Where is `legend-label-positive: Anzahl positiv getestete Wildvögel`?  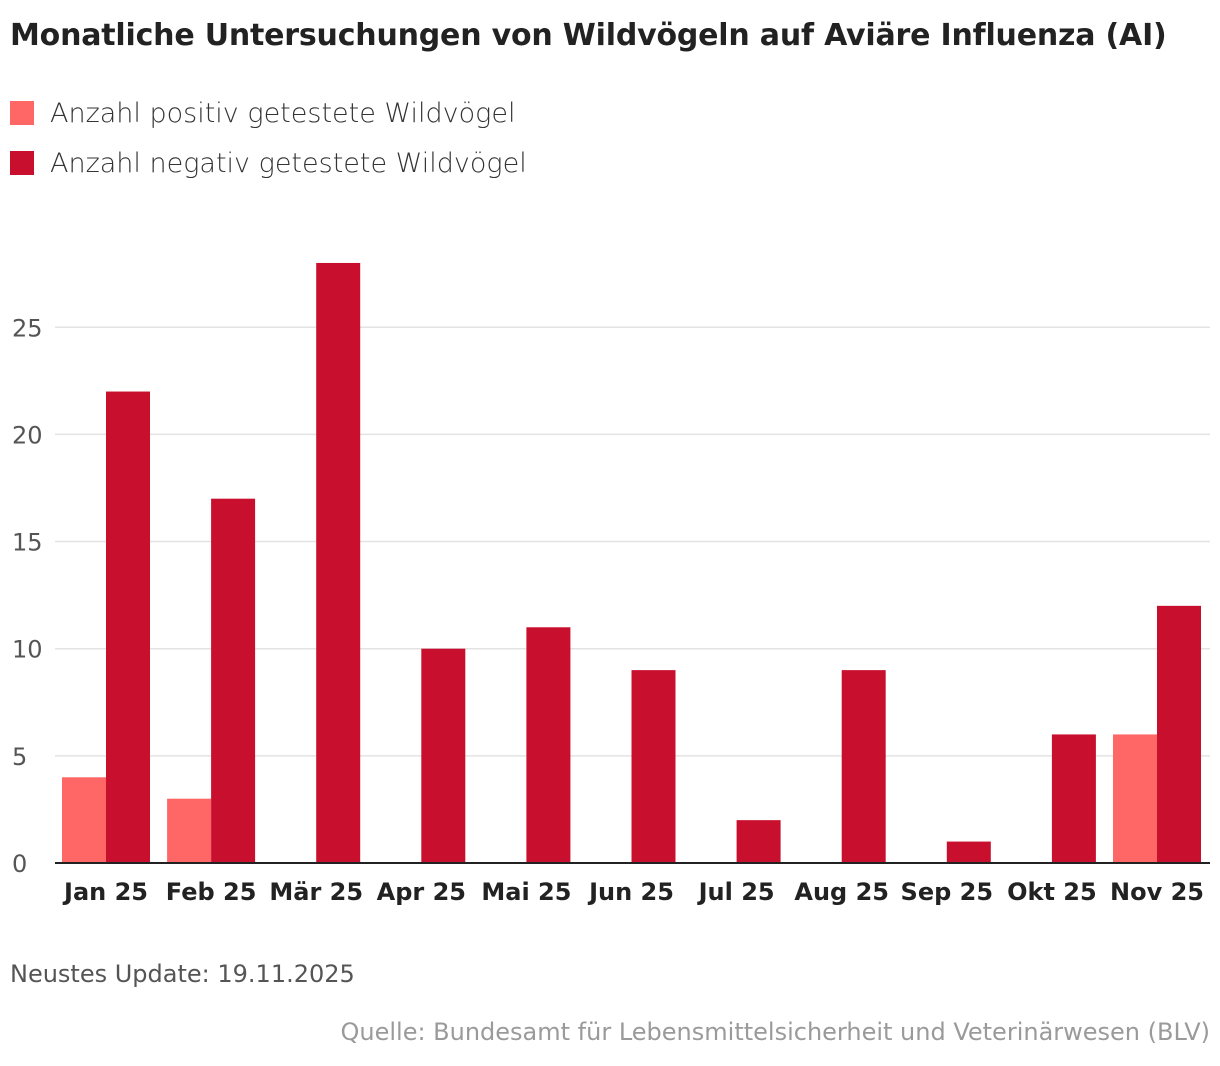 legend-label-positive: Anzahl positiv getestete Wildvögel is located at coordinates (283, 113).